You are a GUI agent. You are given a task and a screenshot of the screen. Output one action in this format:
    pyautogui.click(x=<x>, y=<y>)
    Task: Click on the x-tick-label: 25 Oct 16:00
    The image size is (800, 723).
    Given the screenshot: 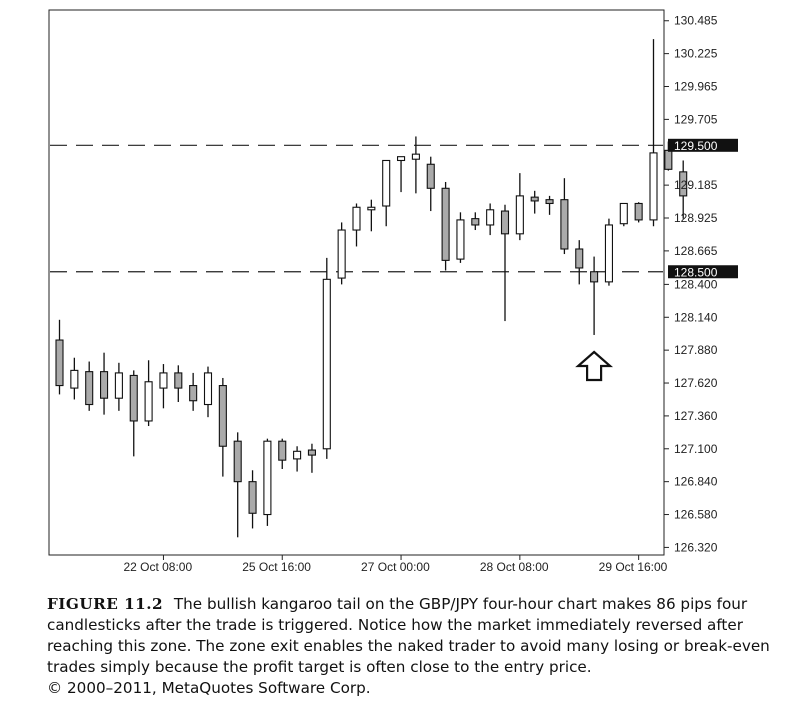 What is the action you would take?
    pyautogui.click(x=276, y=567)
    